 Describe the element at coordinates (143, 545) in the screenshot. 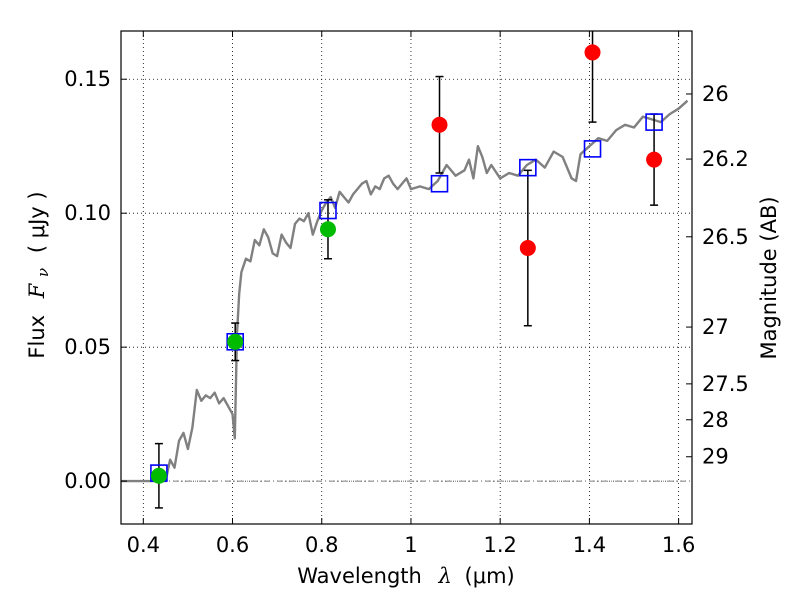

I see `x-tick-label: 0.4` at that location.